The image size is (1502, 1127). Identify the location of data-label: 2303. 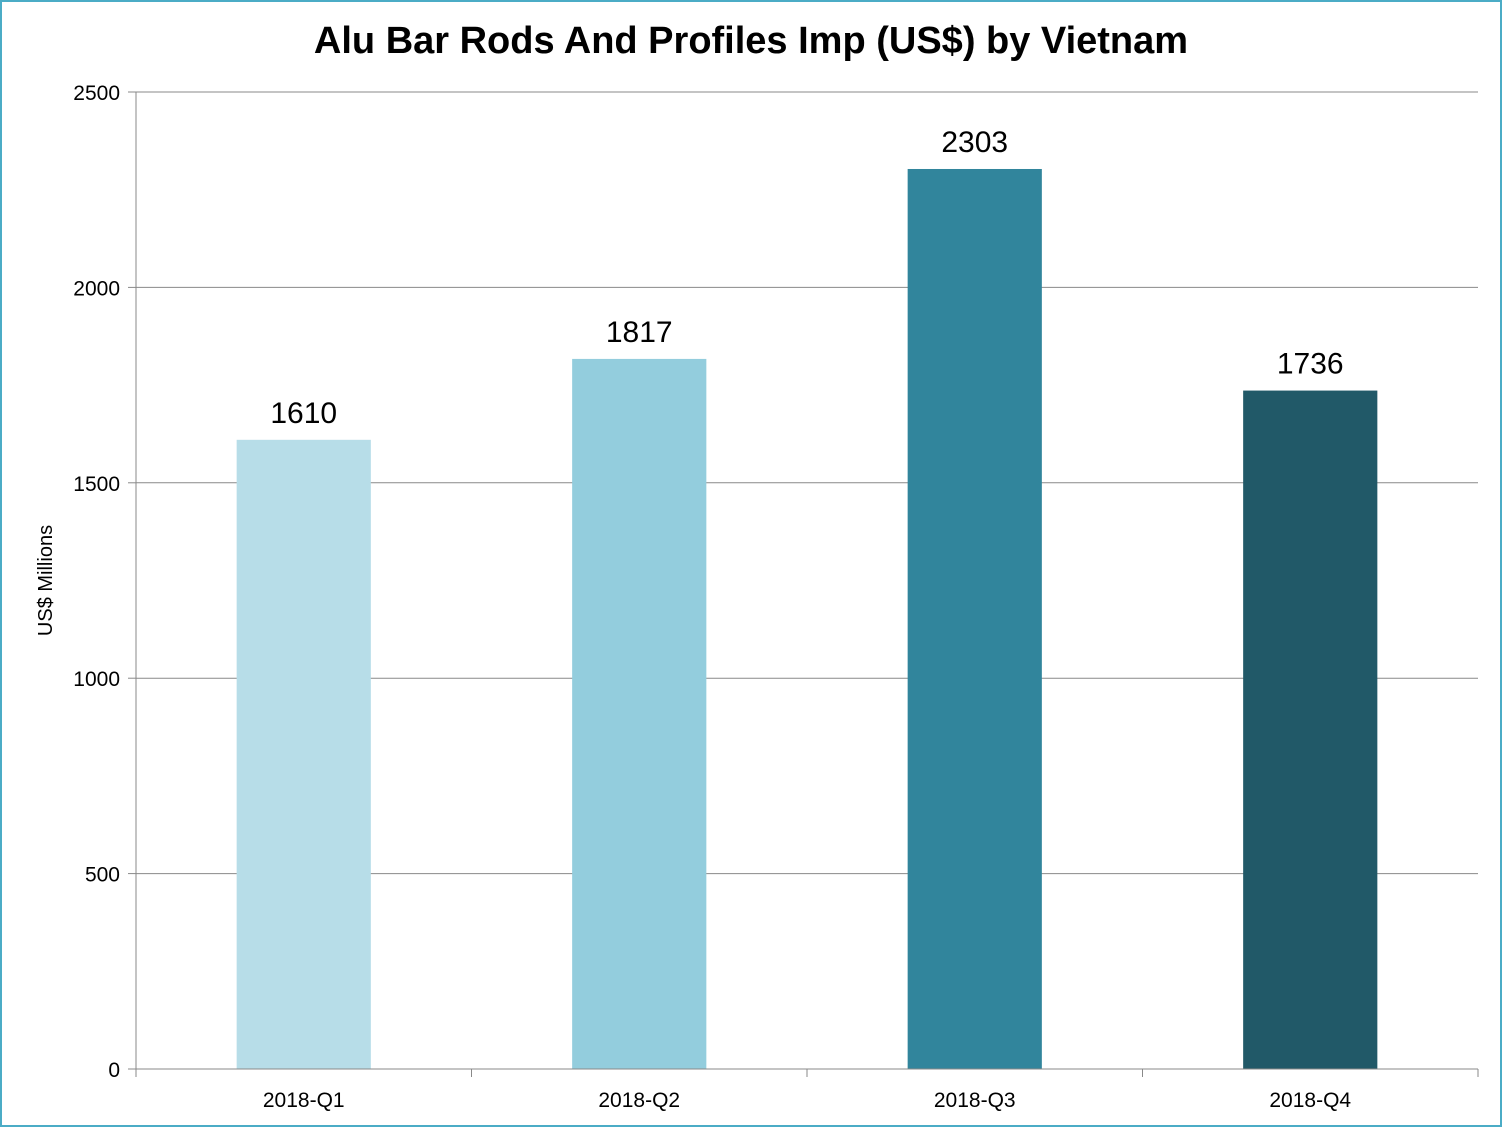
(974, 142).